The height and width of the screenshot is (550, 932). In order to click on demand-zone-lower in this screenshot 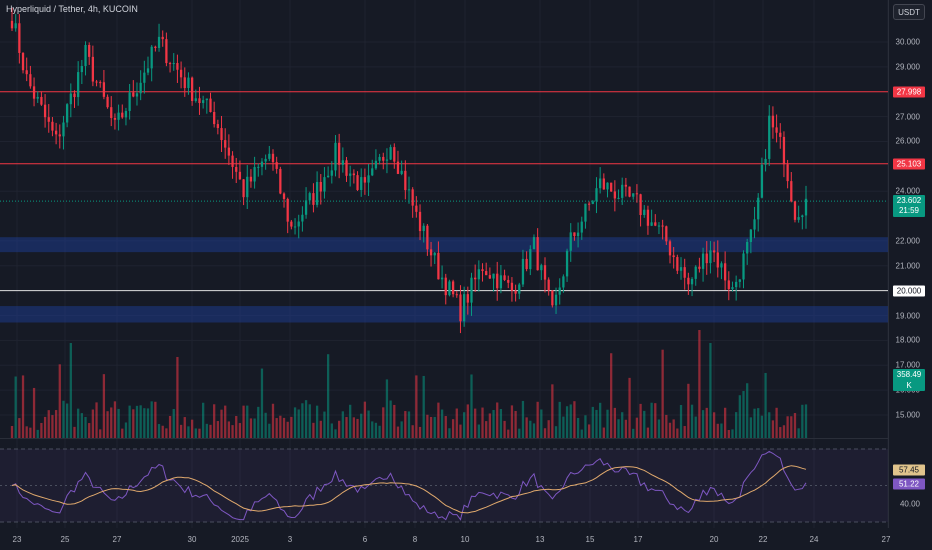, I will do `click(444, 314)`.